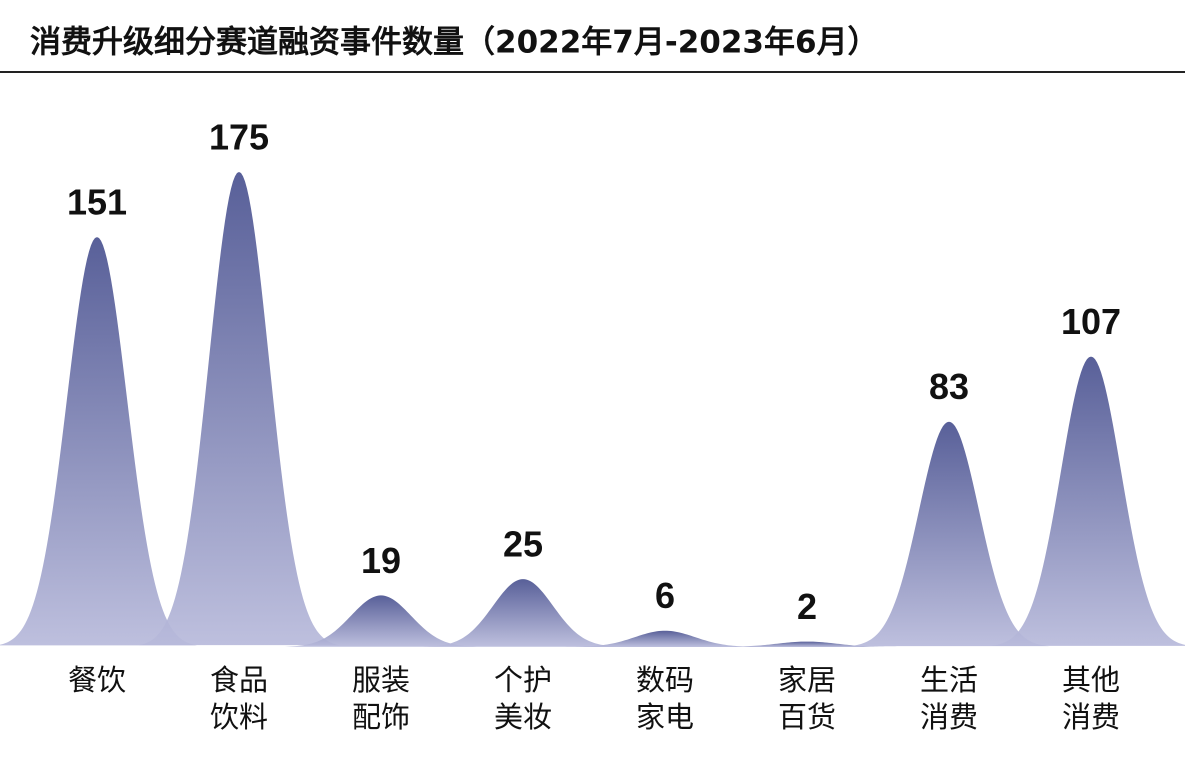 The height and width of the screenshot is (773, 1185). I want to click on value-label: 83, so click(949, 386).